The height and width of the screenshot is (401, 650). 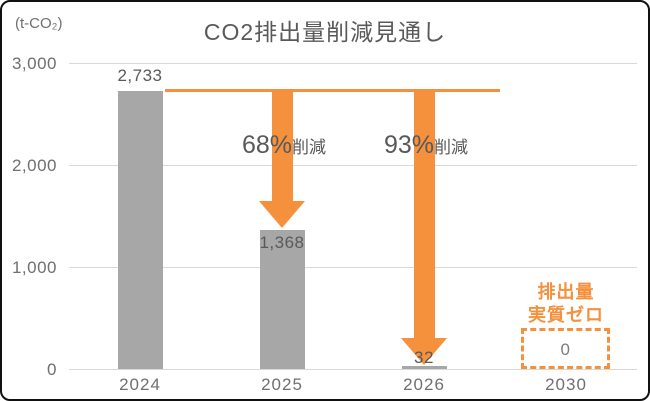 I want to click on net-zero-value: 0, so click(x=565, y=349).